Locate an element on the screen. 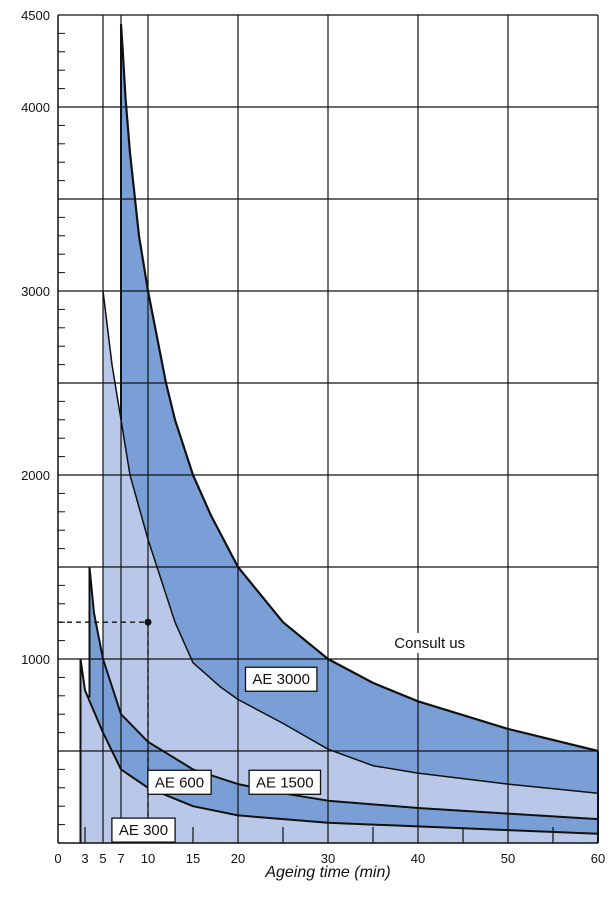 The image size is (610, 911). y-tick-label: 2000 is located at coordinates (35, 475).